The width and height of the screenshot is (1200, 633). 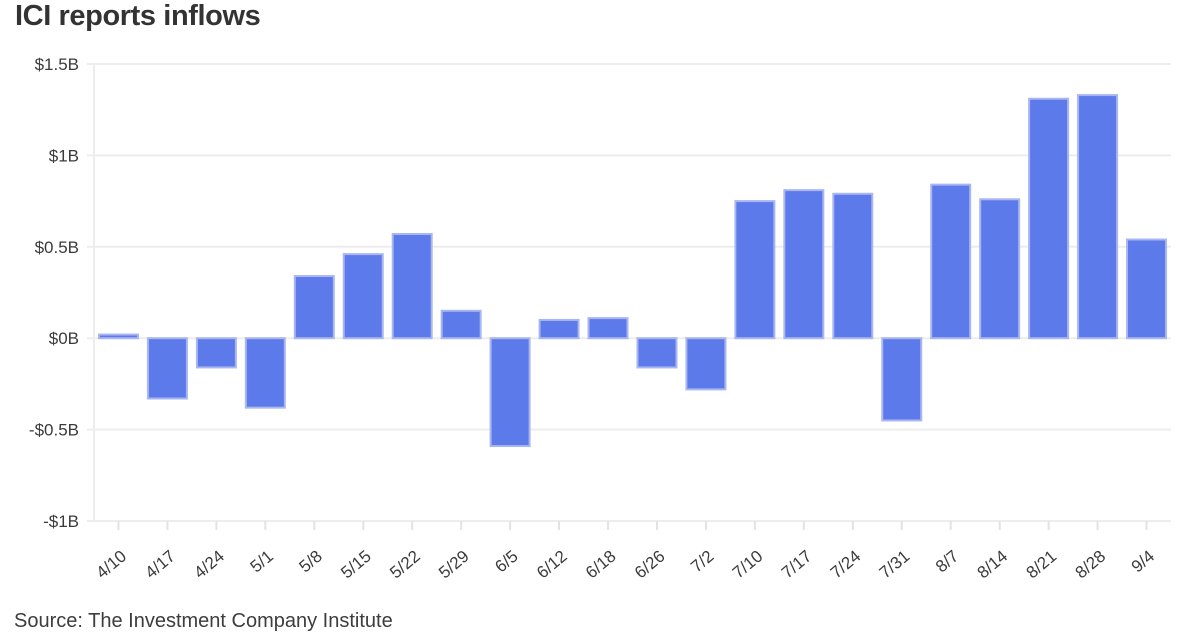 I want to click on x-axis-tick-label: 6/26, so click(x=650, y=565).